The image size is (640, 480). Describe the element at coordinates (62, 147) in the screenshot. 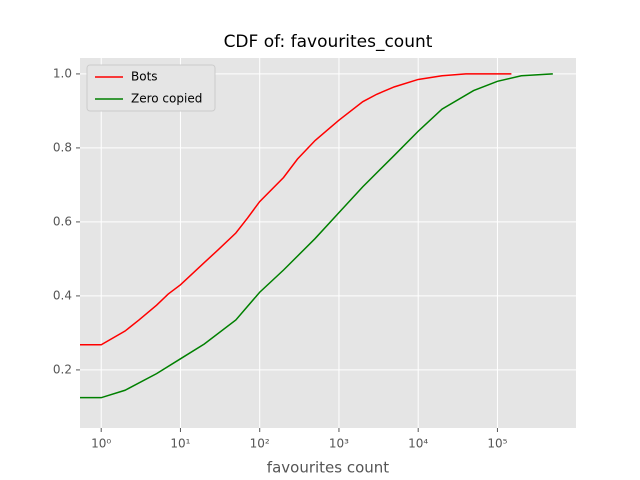

I see `y-tick-label: 0.8` at that location.